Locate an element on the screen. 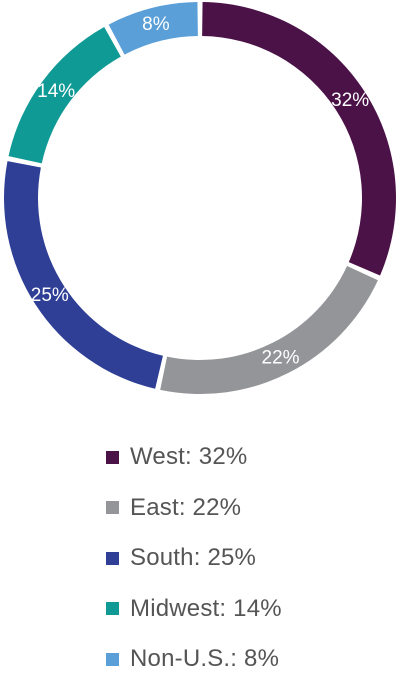 The image size is (401, 685). legend-label-south: South: 25% is located at coordinates (193, 558).